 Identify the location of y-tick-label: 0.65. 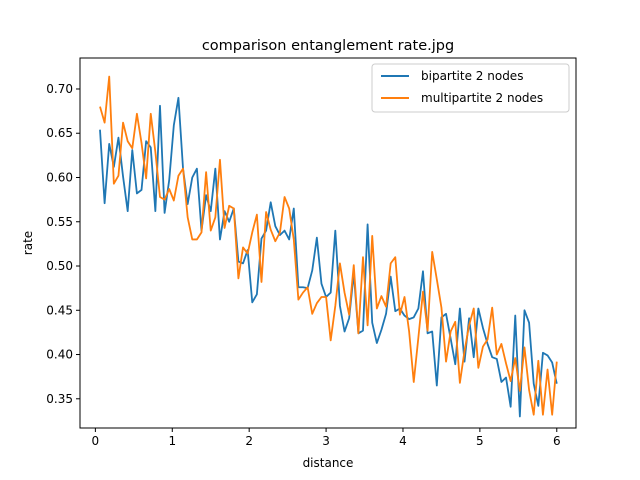
(59, 133).